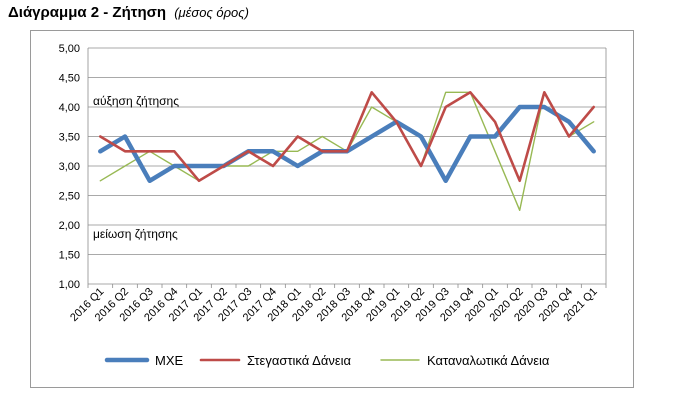 The image size is (700, 407). I want to click on chart-title: Διάγραμμα 2 - Ζήτηση (μέσος όρος), so click(128, 12).